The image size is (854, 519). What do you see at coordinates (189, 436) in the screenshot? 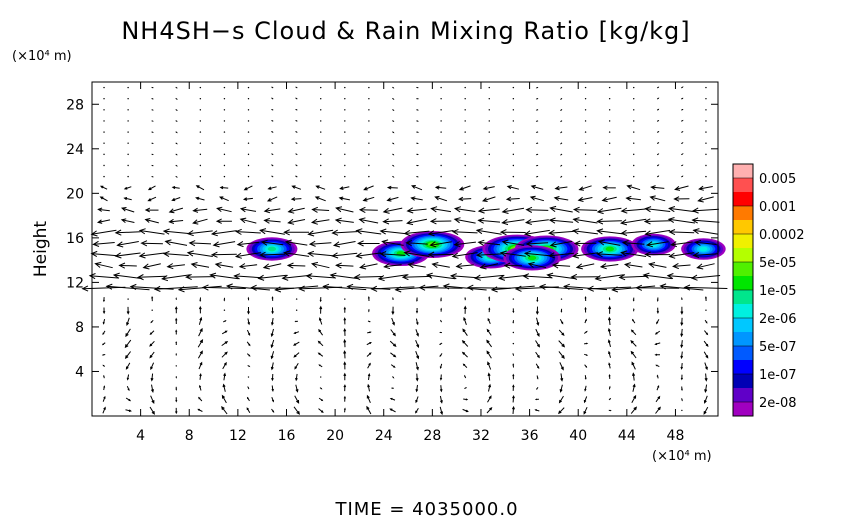
I see `x-tick-label: 8` at bounding box center [189, 436].